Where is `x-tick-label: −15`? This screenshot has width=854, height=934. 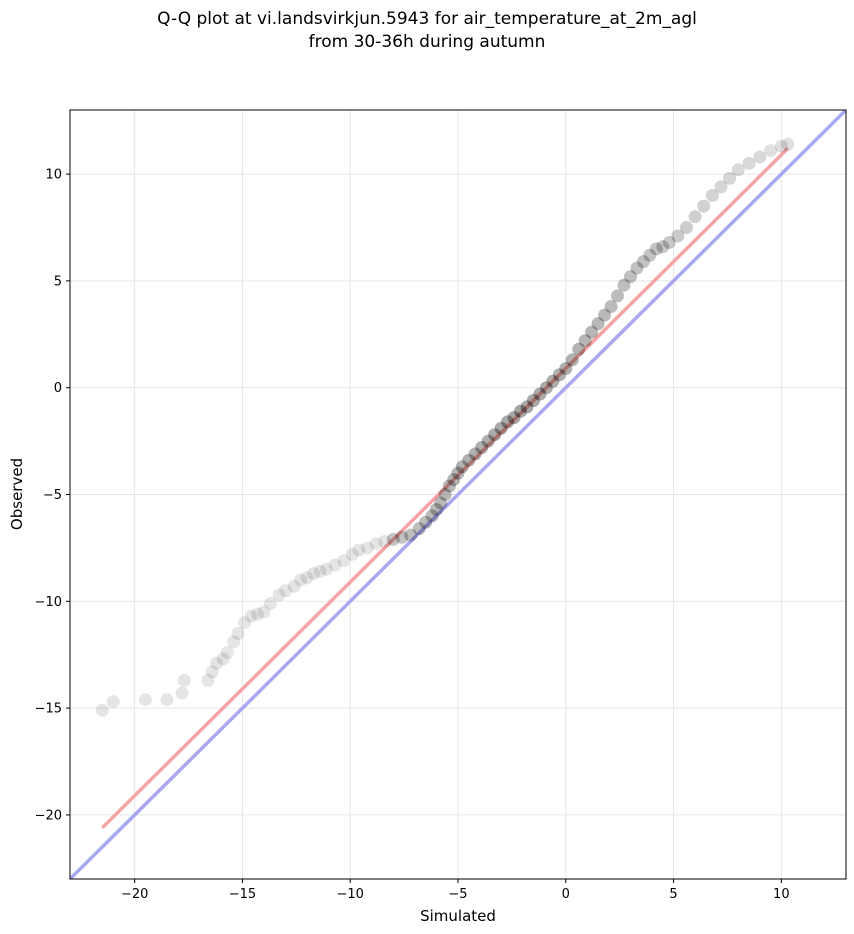 x-tick-label: −15 is located at coordinates (242, 894).